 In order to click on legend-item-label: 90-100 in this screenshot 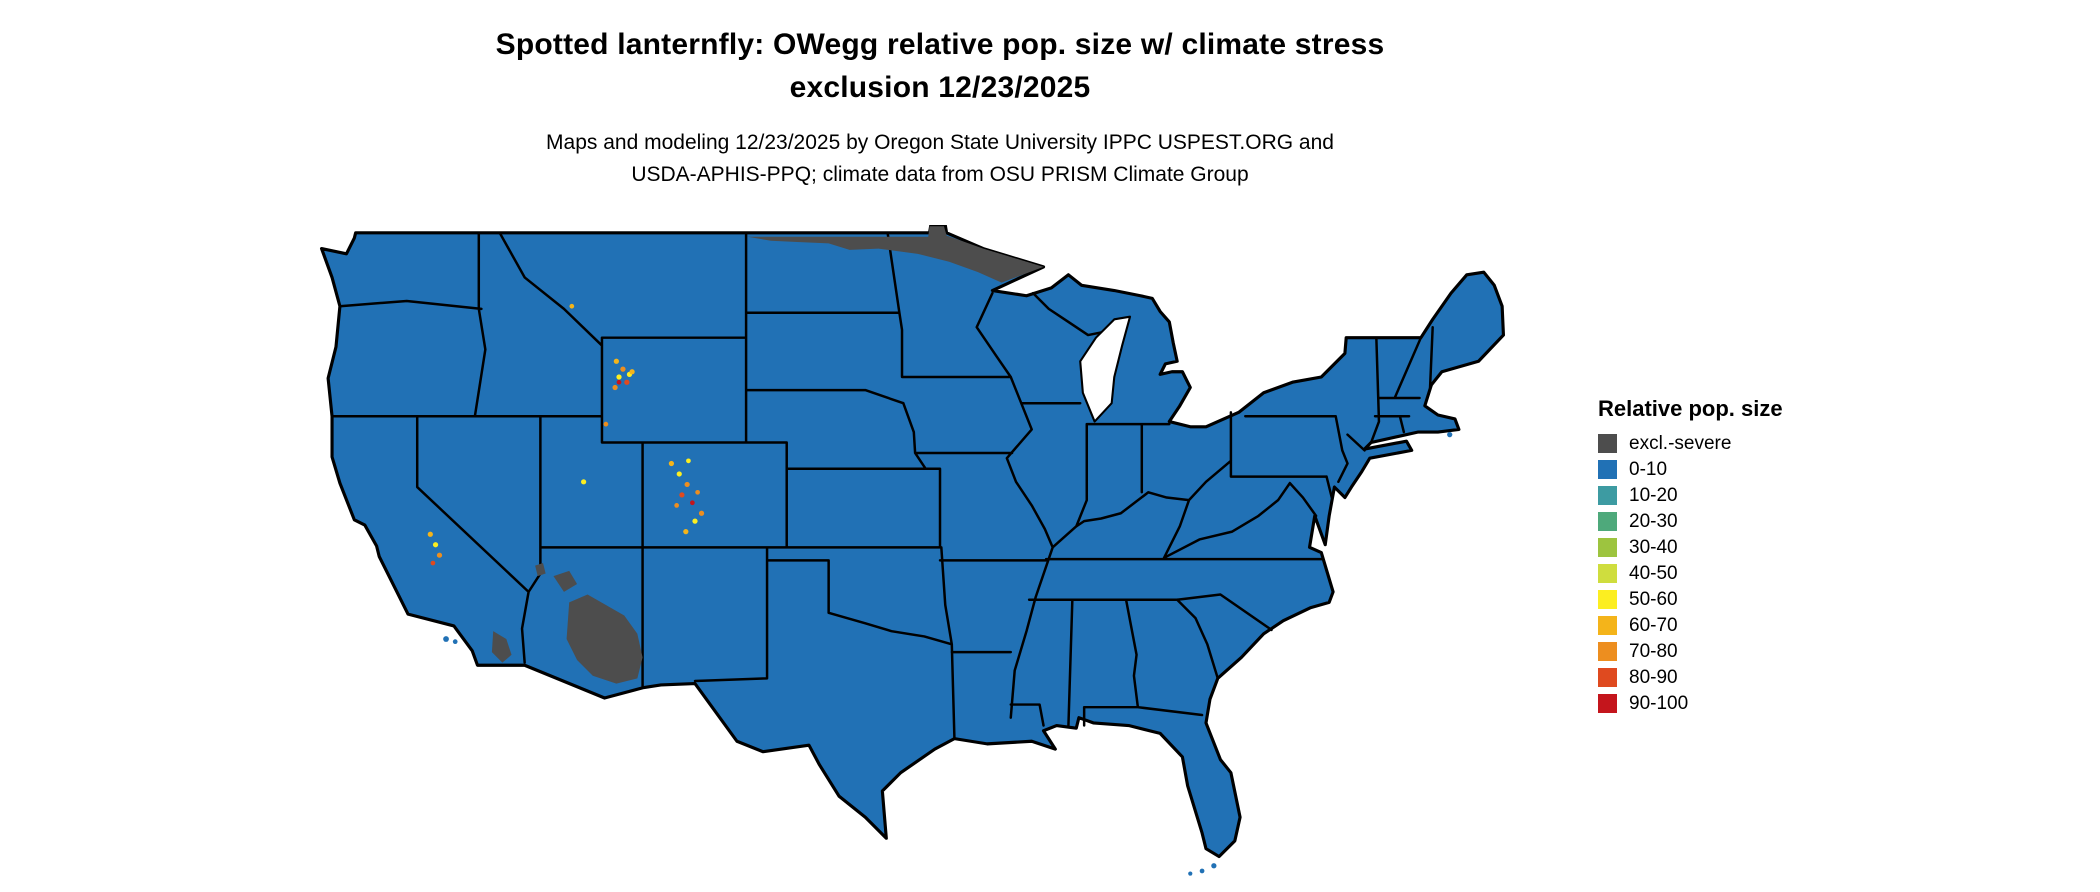, I will do `click(1659, 703)`.